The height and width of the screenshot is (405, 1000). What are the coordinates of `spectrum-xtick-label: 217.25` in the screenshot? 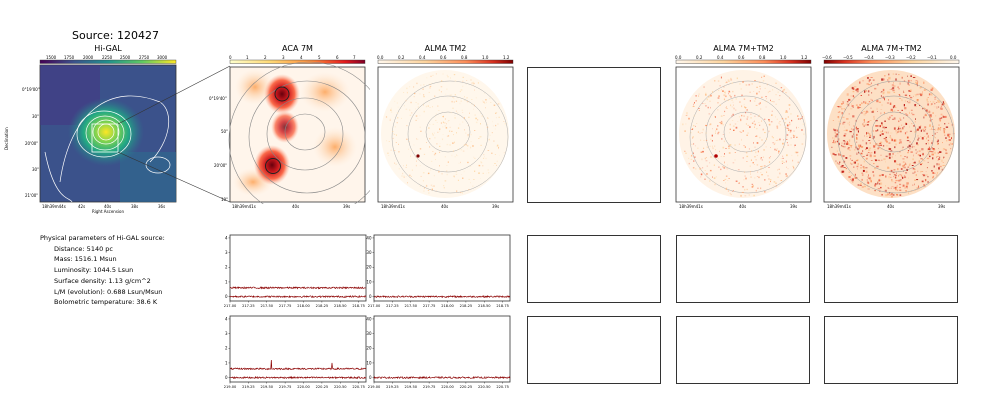 It's located at (392, 306).